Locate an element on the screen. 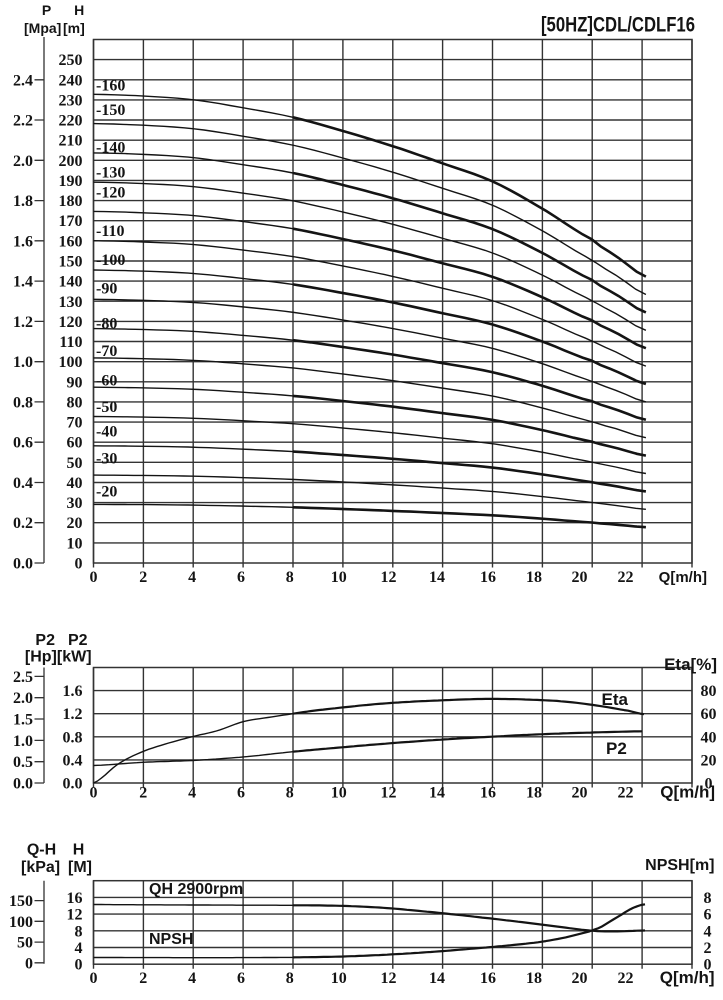 The width and height of the screenshot is (723, 1000). svg-text: 30 is located at coordinates (75, 503).